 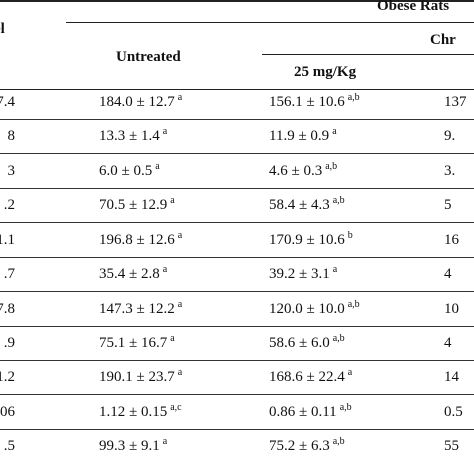 What do you see at coordinates (450, 136) in the screenshot?
I see `row-right-fragment: 9.` at bounding box center [450, 136].